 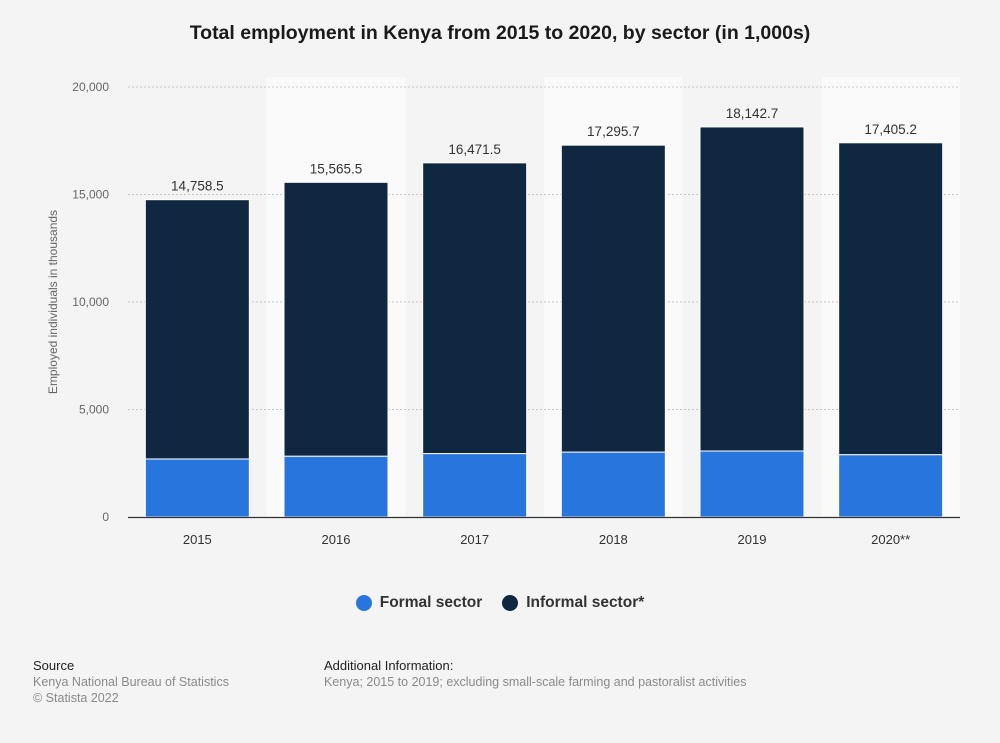 What do you see at coordinates (510, 603) in the screenshot?
I see `legend-marker-informal` at bounding box center [510, 603].